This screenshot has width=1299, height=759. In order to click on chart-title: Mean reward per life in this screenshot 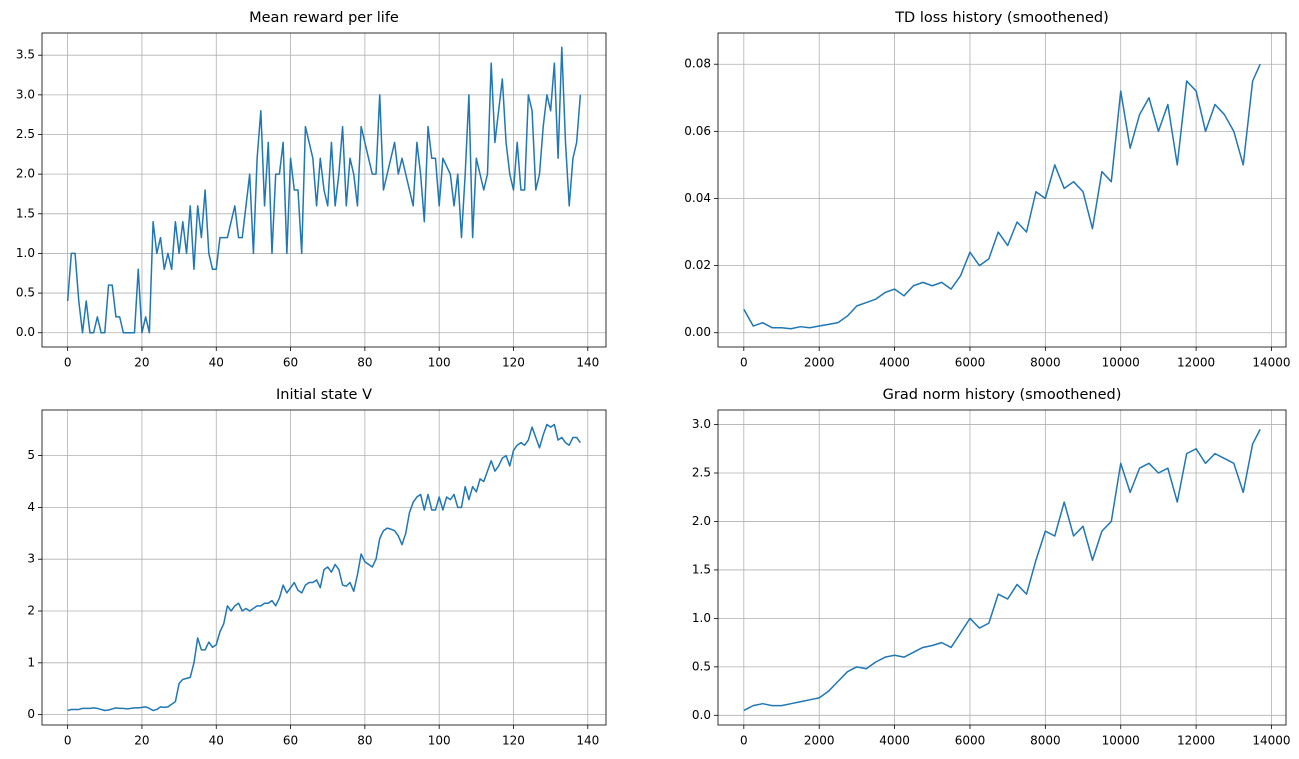, I will do `click(324, 18)`.